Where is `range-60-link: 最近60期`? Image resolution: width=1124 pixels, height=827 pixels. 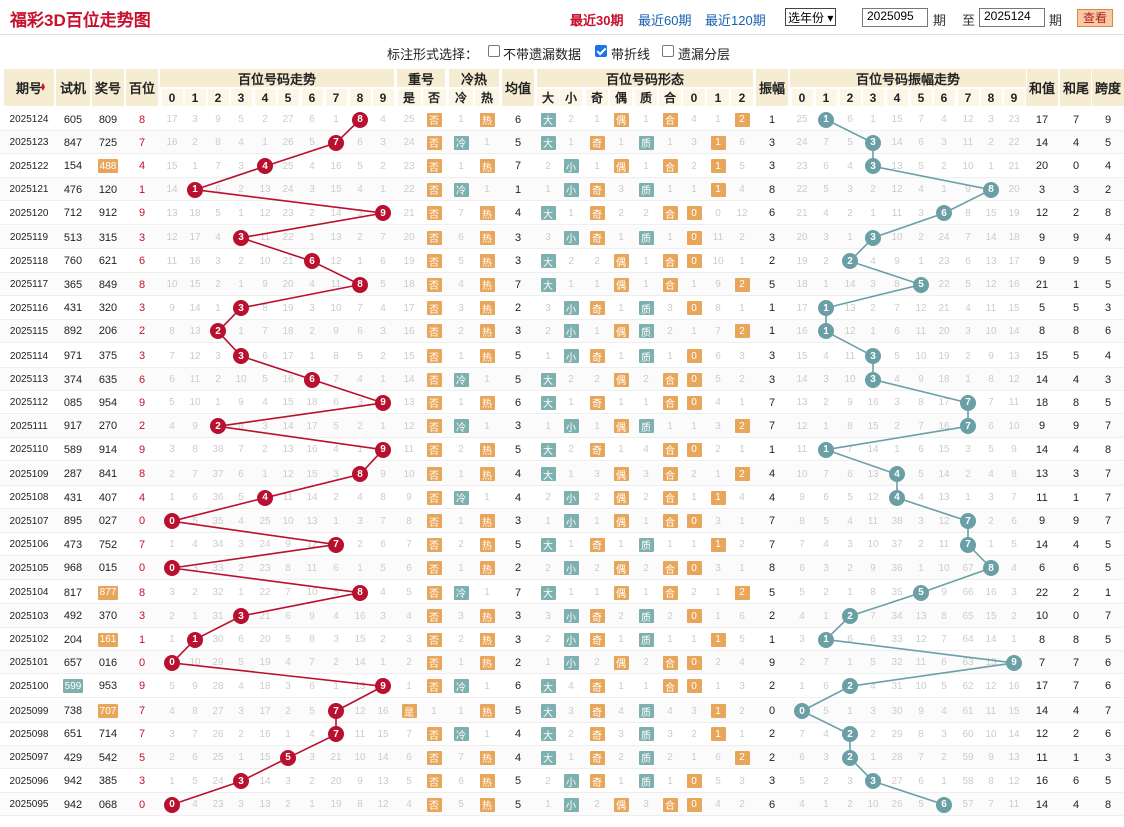
range-60-link: 最近60期 is located at coordinates (665, 20).